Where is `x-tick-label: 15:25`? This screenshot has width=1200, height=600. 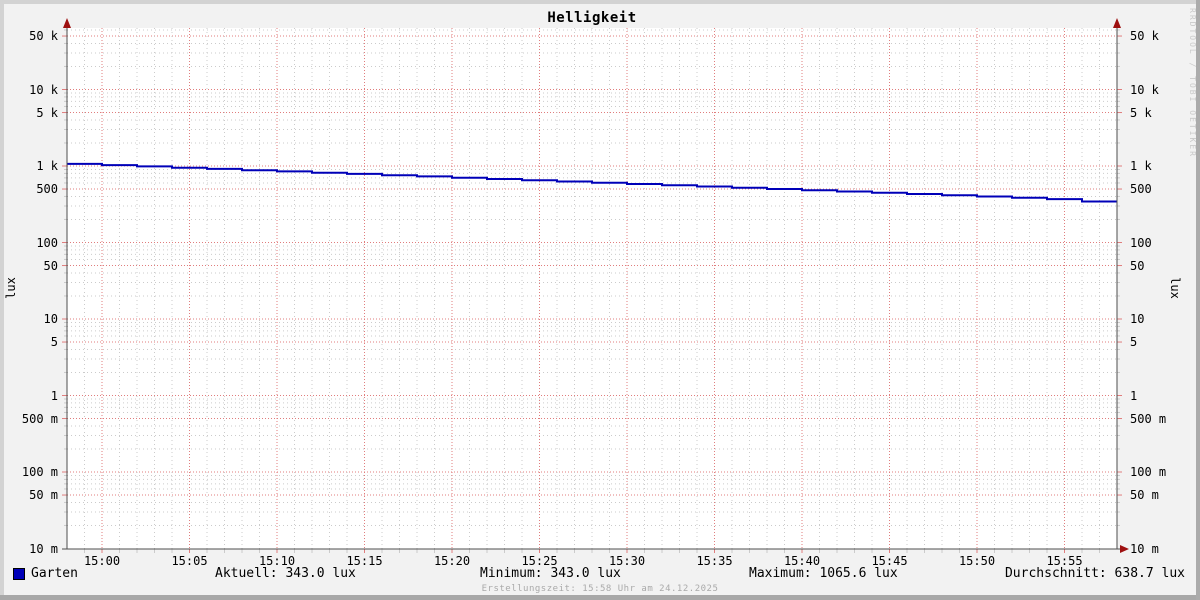
x-tick-label: 15:25 is located at coordinates (539, 561).